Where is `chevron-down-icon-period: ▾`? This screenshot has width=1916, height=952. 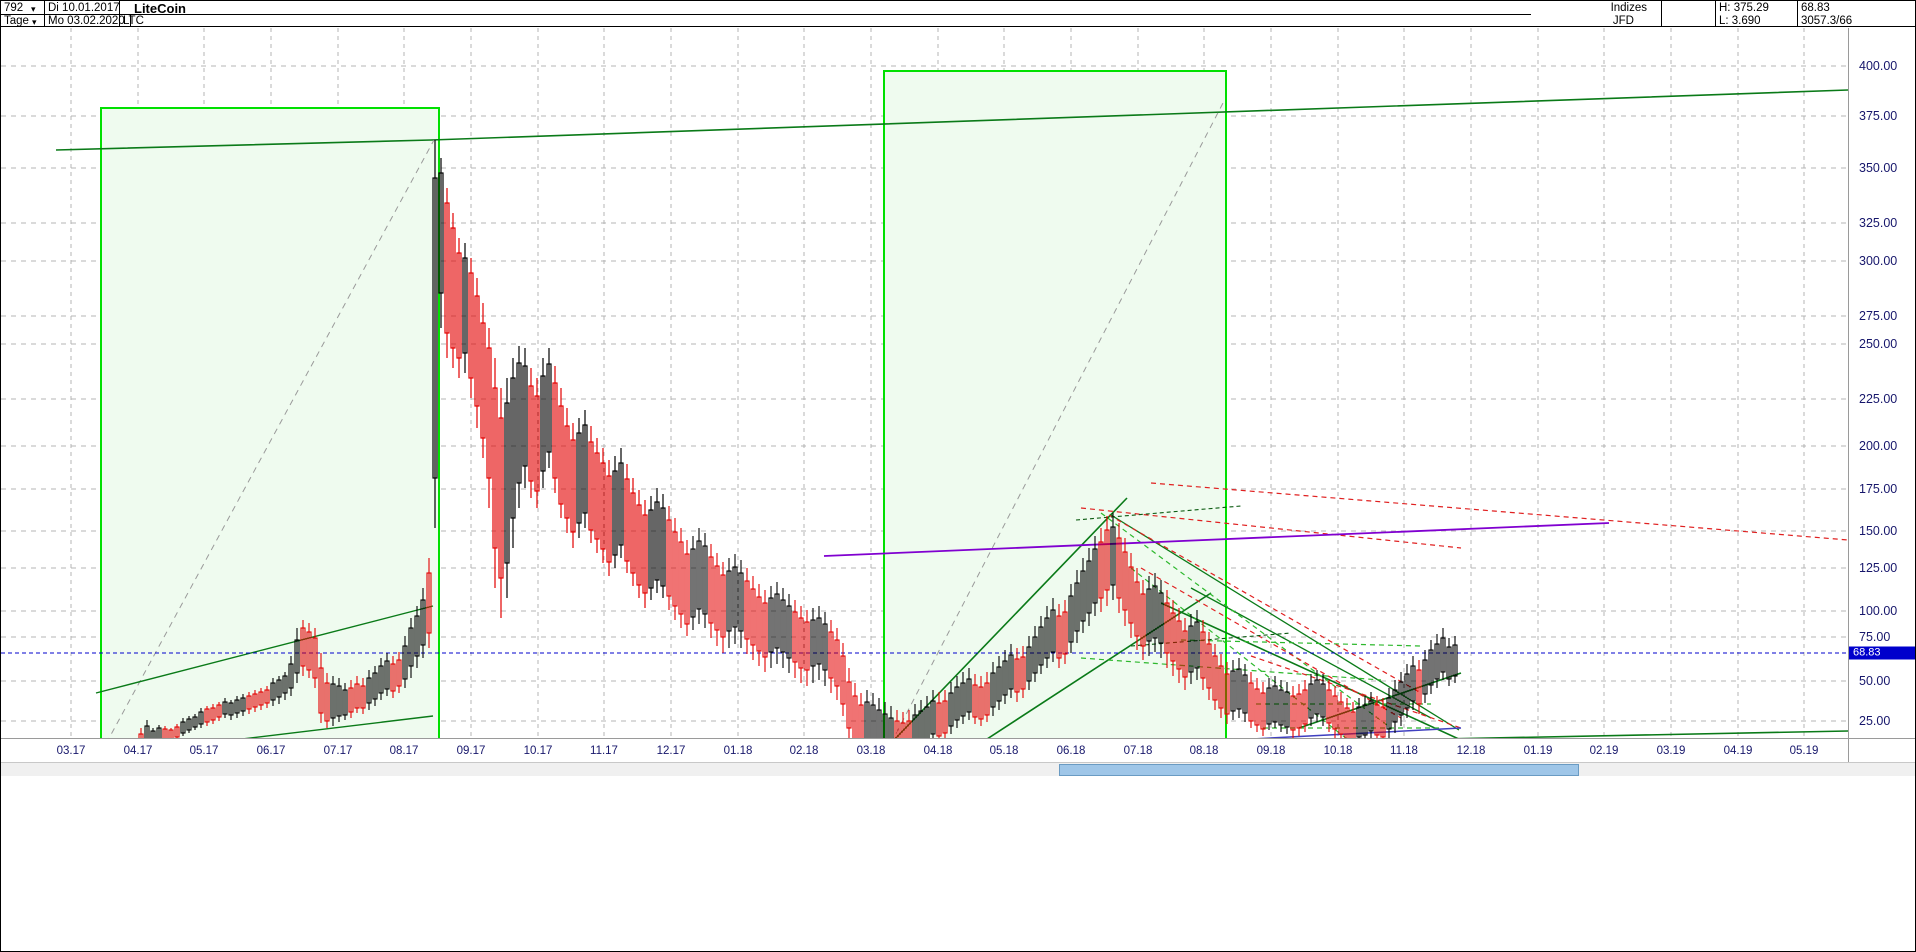
chevron-down-icon-period: ▾ is located at coordinates (34, 22).